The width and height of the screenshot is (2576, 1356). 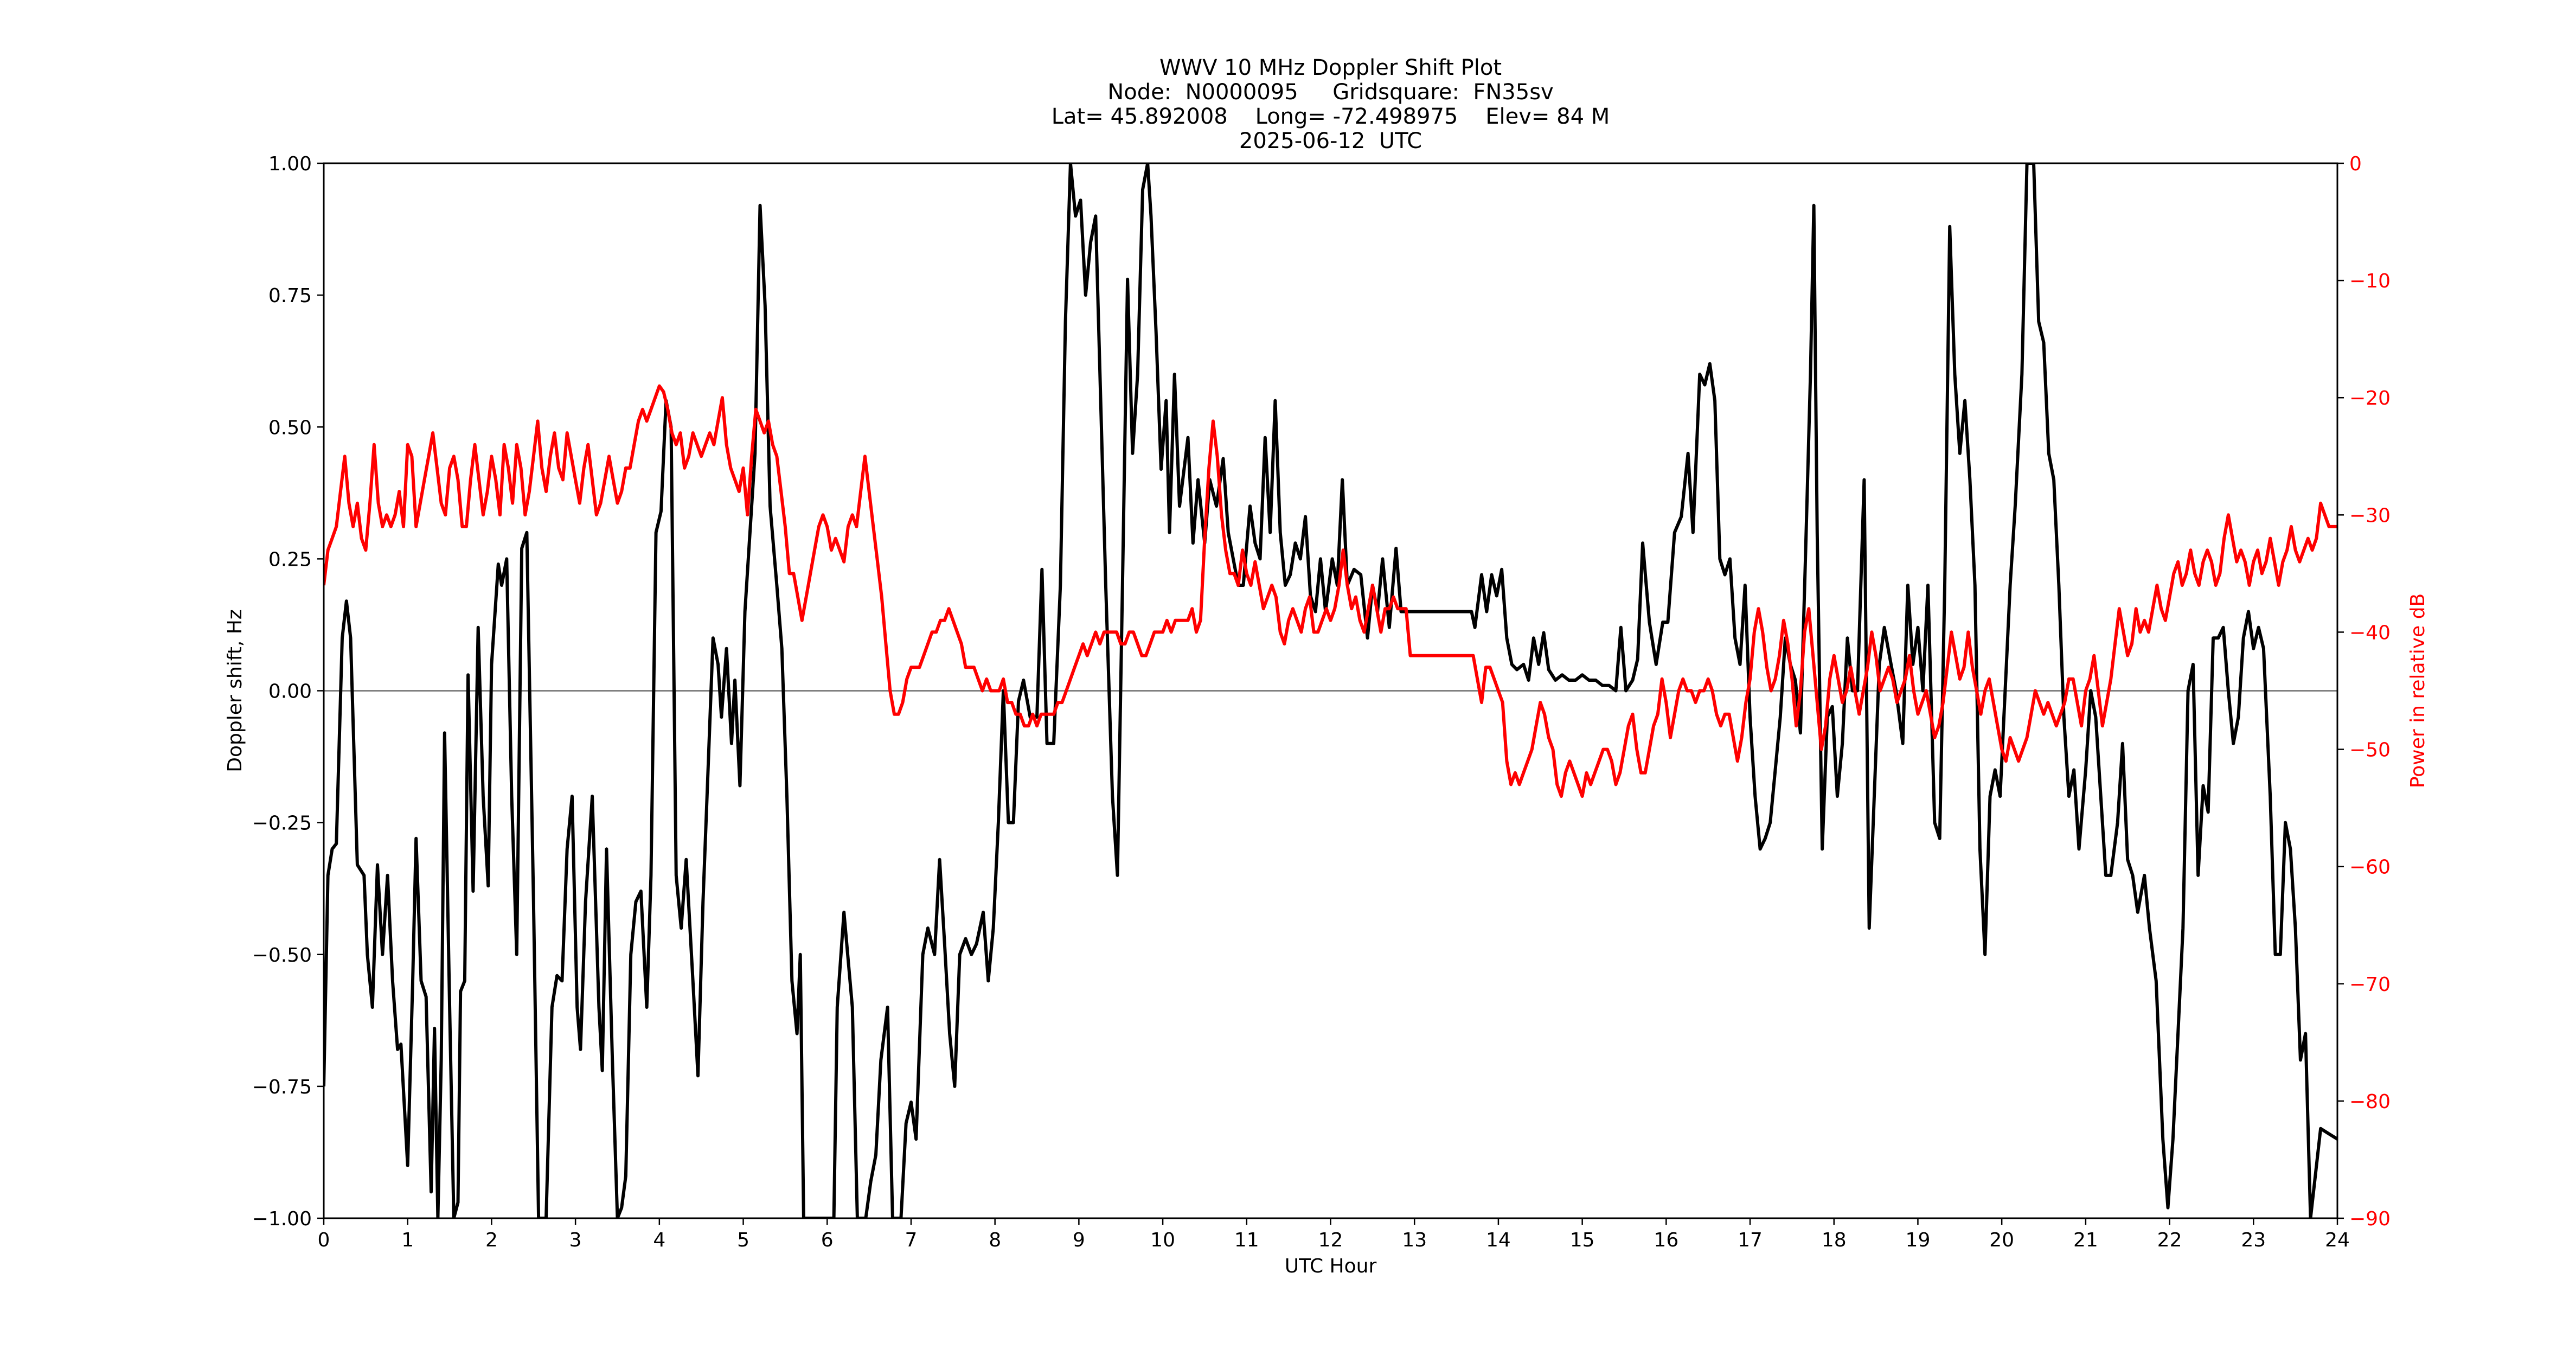 What do you see at coordinates (1666, 1240) in the screenshot?
I see `x-tick-label: 16` at bounding box center [1666, 1240].